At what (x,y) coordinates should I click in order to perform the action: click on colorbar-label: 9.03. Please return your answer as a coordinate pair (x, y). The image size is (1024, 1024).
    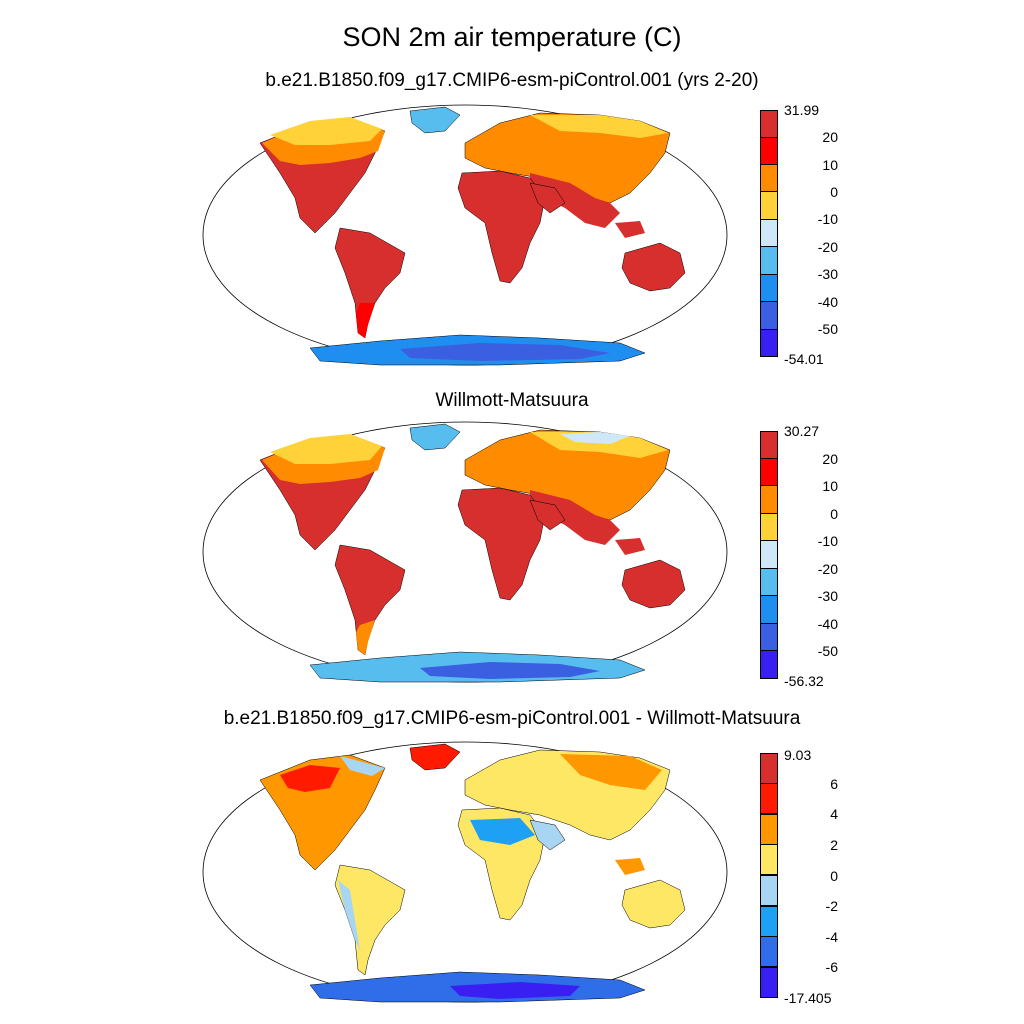
    Looking at the image, I should click on (798, 755).